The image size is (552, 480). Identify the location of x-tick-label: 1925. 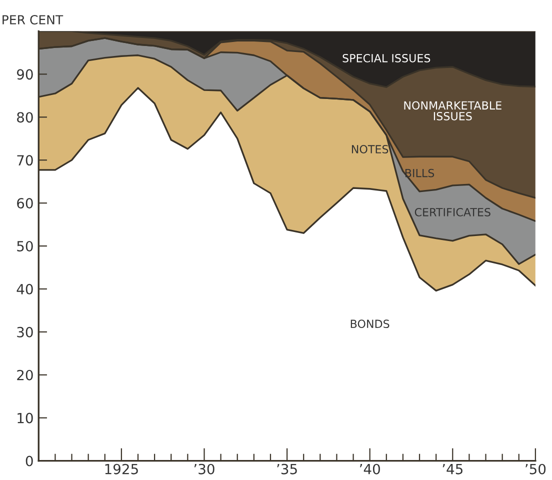
(121, 469).